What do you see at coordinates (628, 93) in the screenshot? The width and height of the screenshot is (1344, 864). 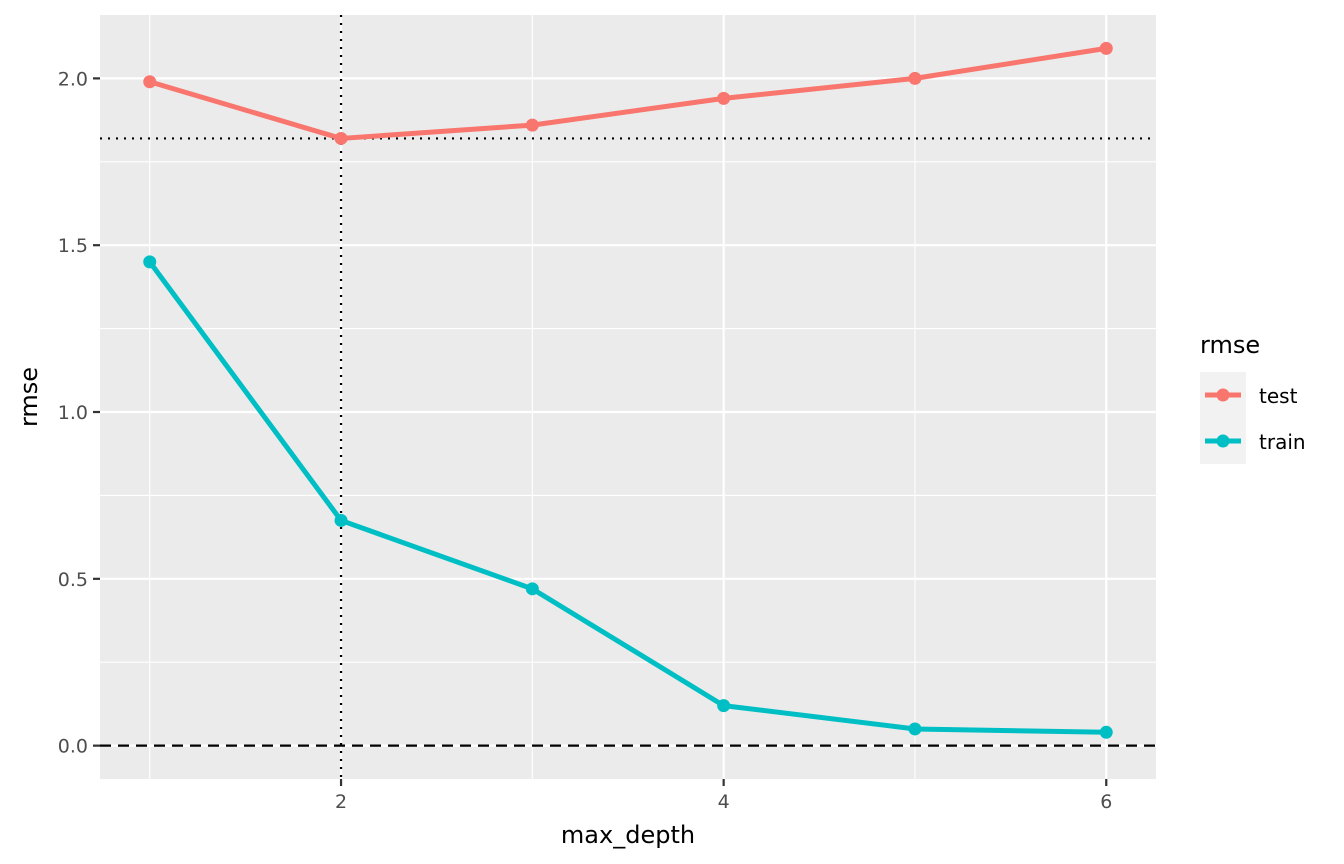 I see `series-line-test` at bounding box center [628, 93].